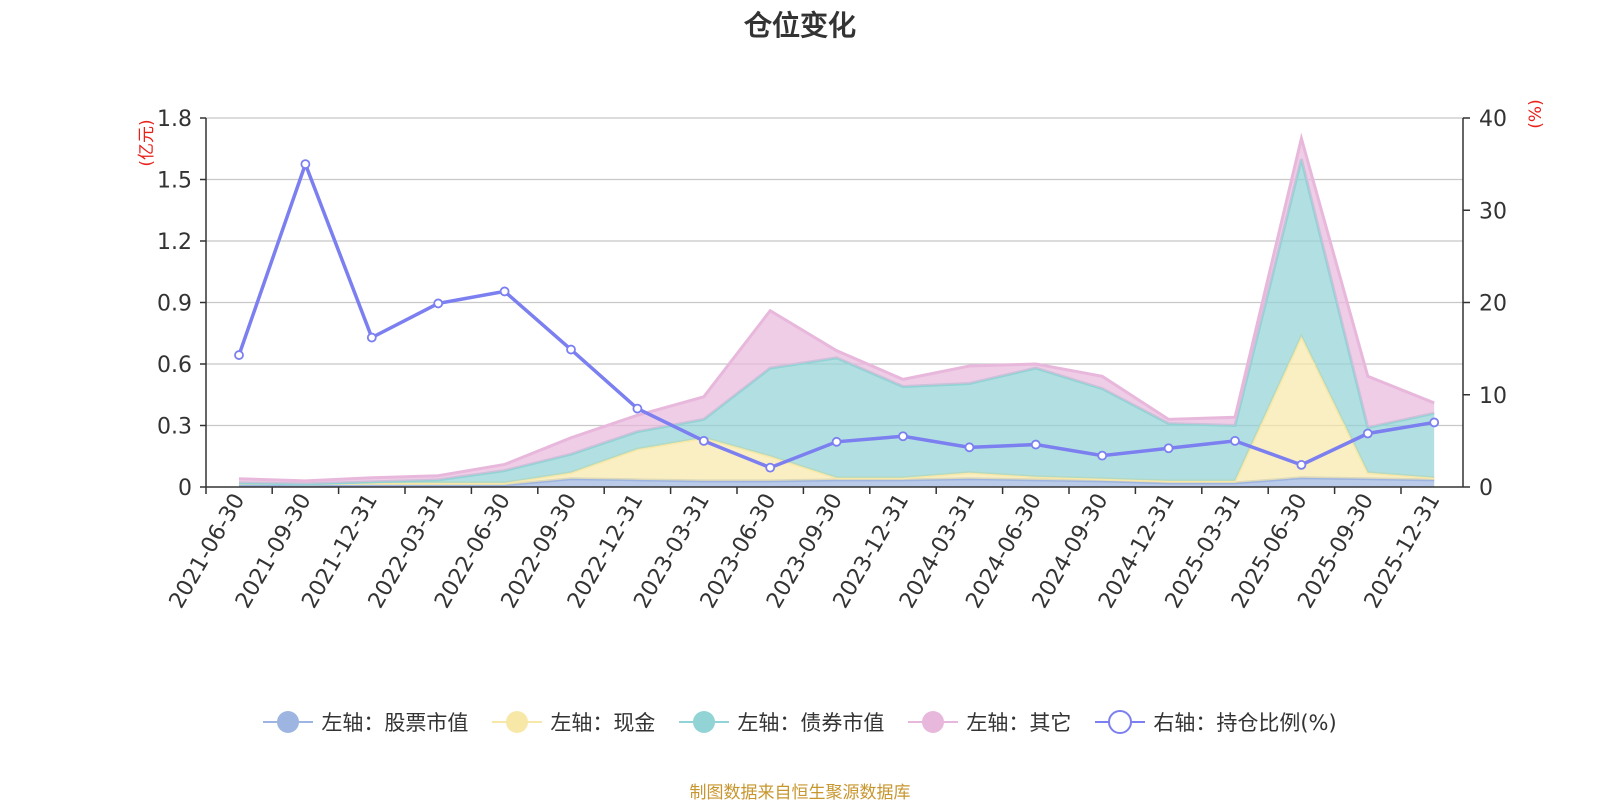  I want to click on left-axis-tick-label: 1.8, so click(174, 119).